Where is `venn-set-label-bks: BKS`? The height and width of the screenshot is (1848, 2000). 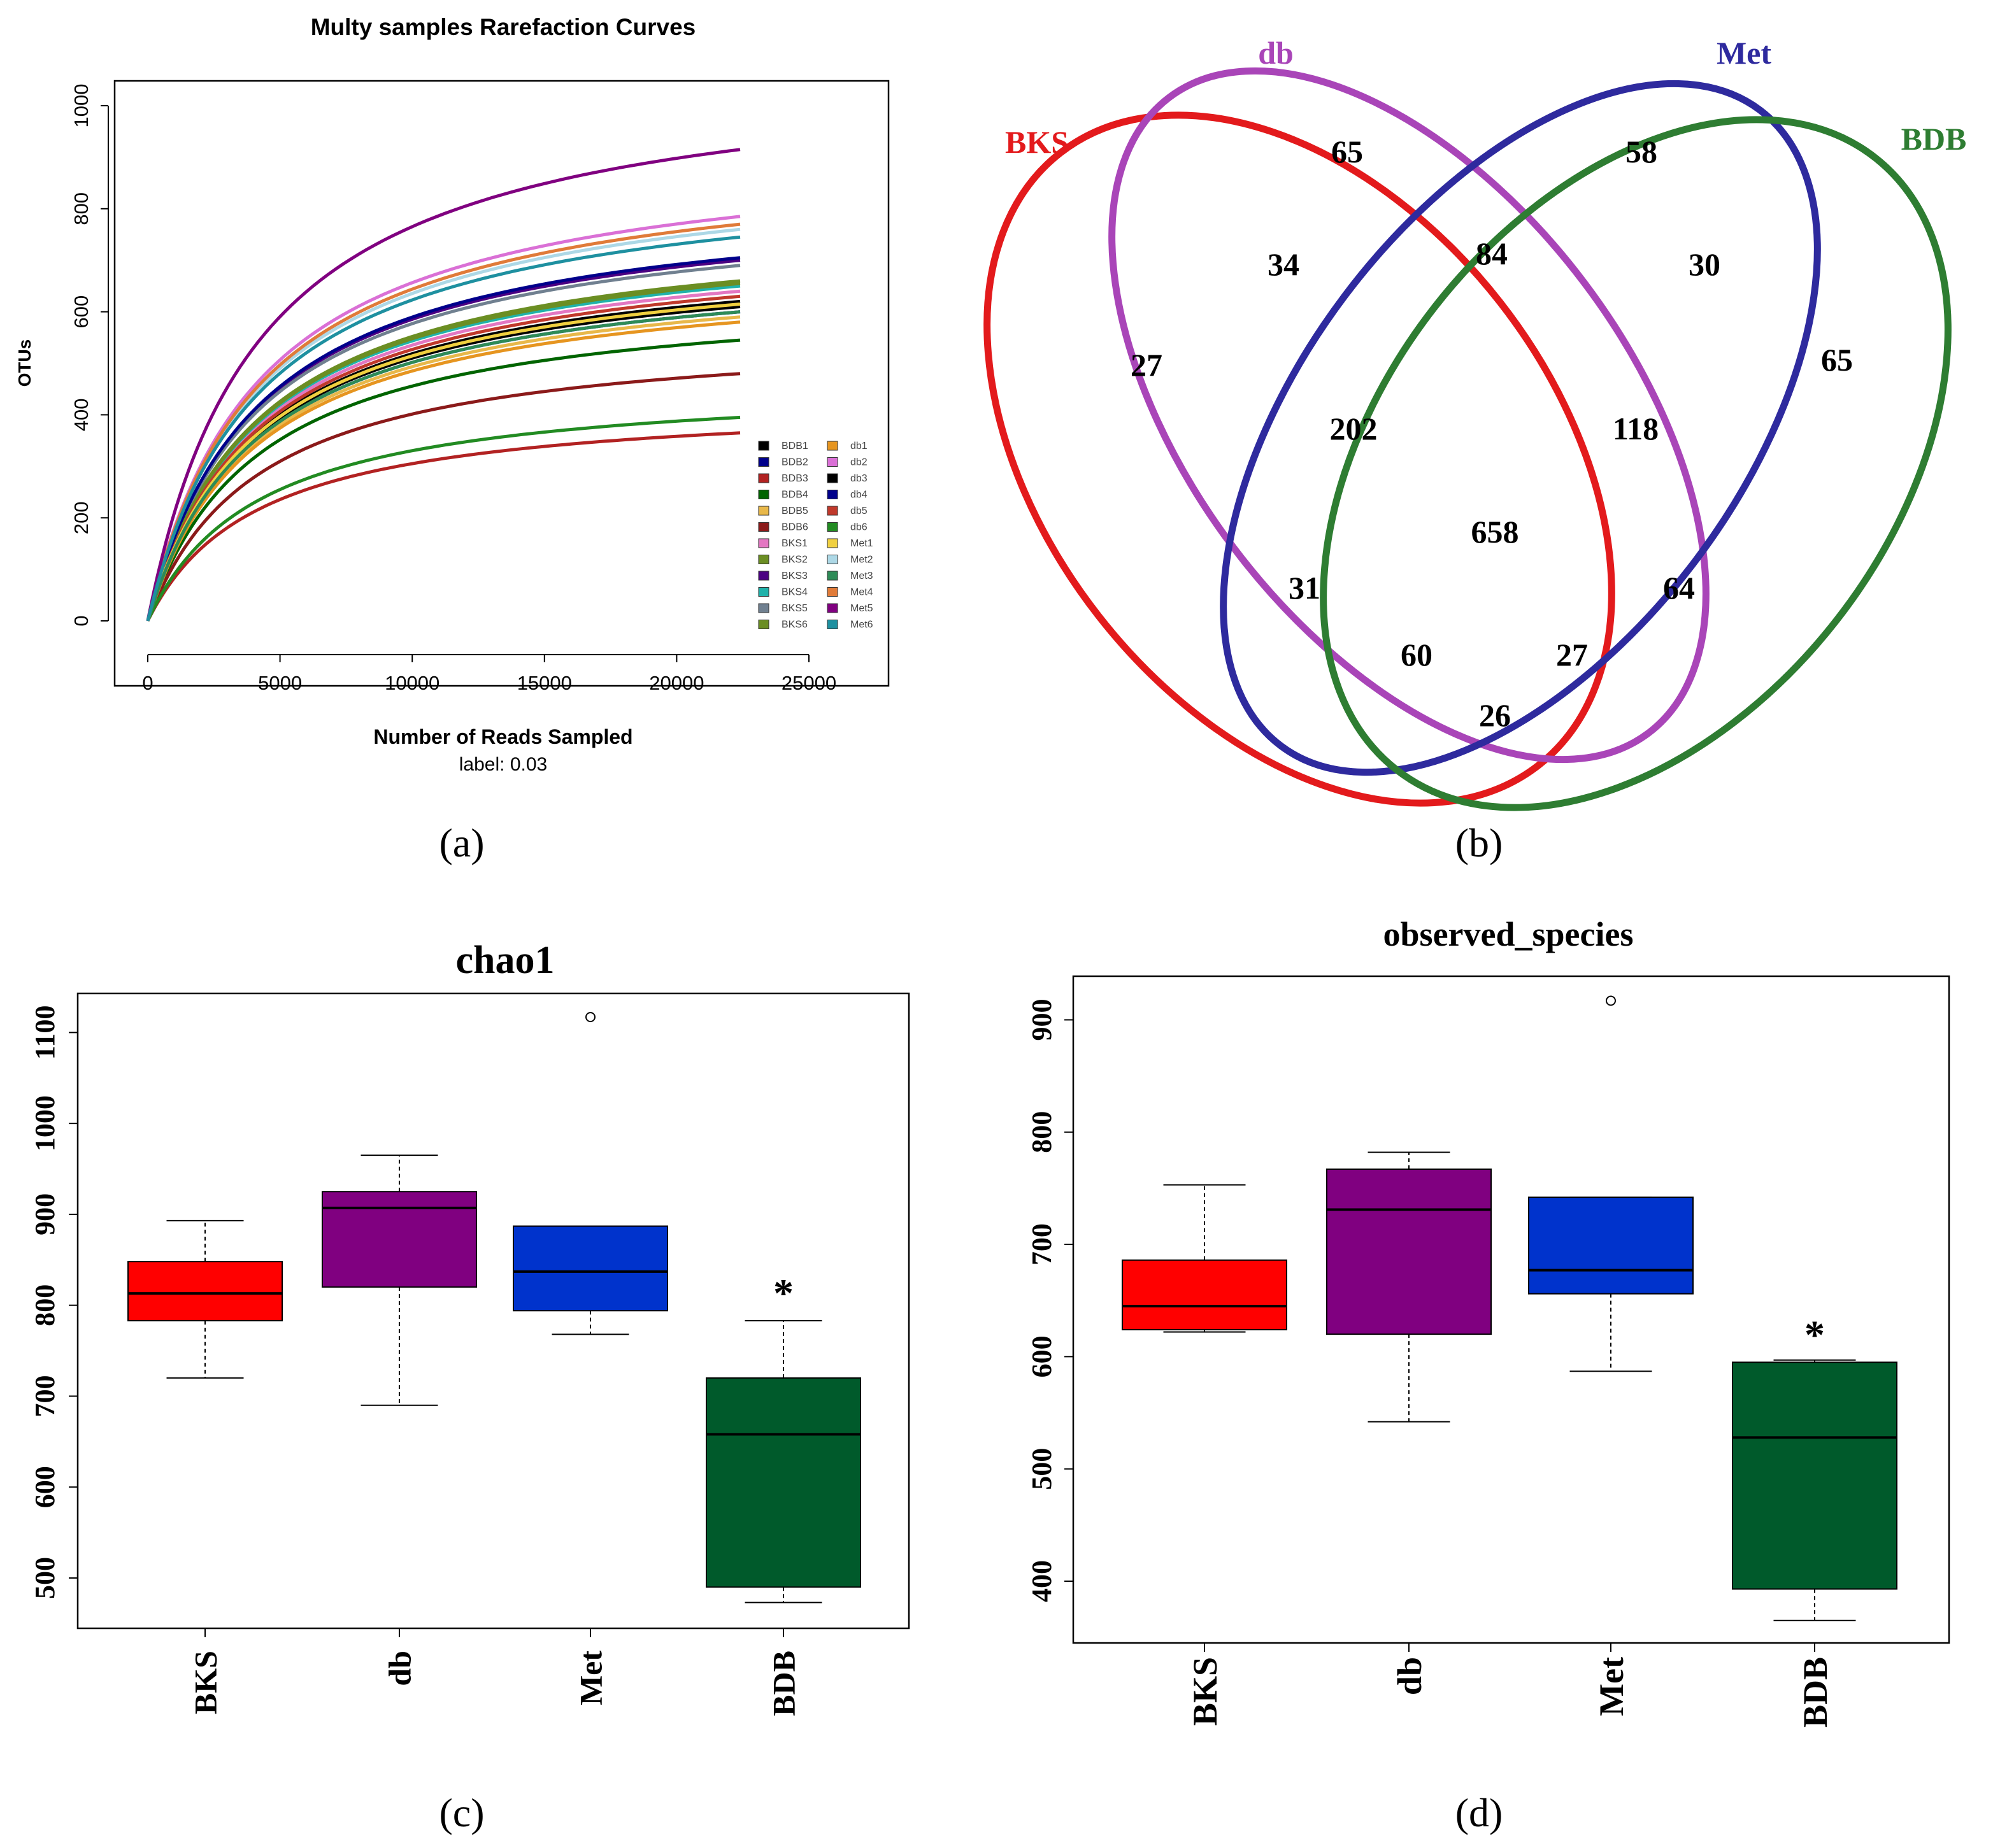 venn-set-label-bks: BKS is located at coordinates (1037, 142).